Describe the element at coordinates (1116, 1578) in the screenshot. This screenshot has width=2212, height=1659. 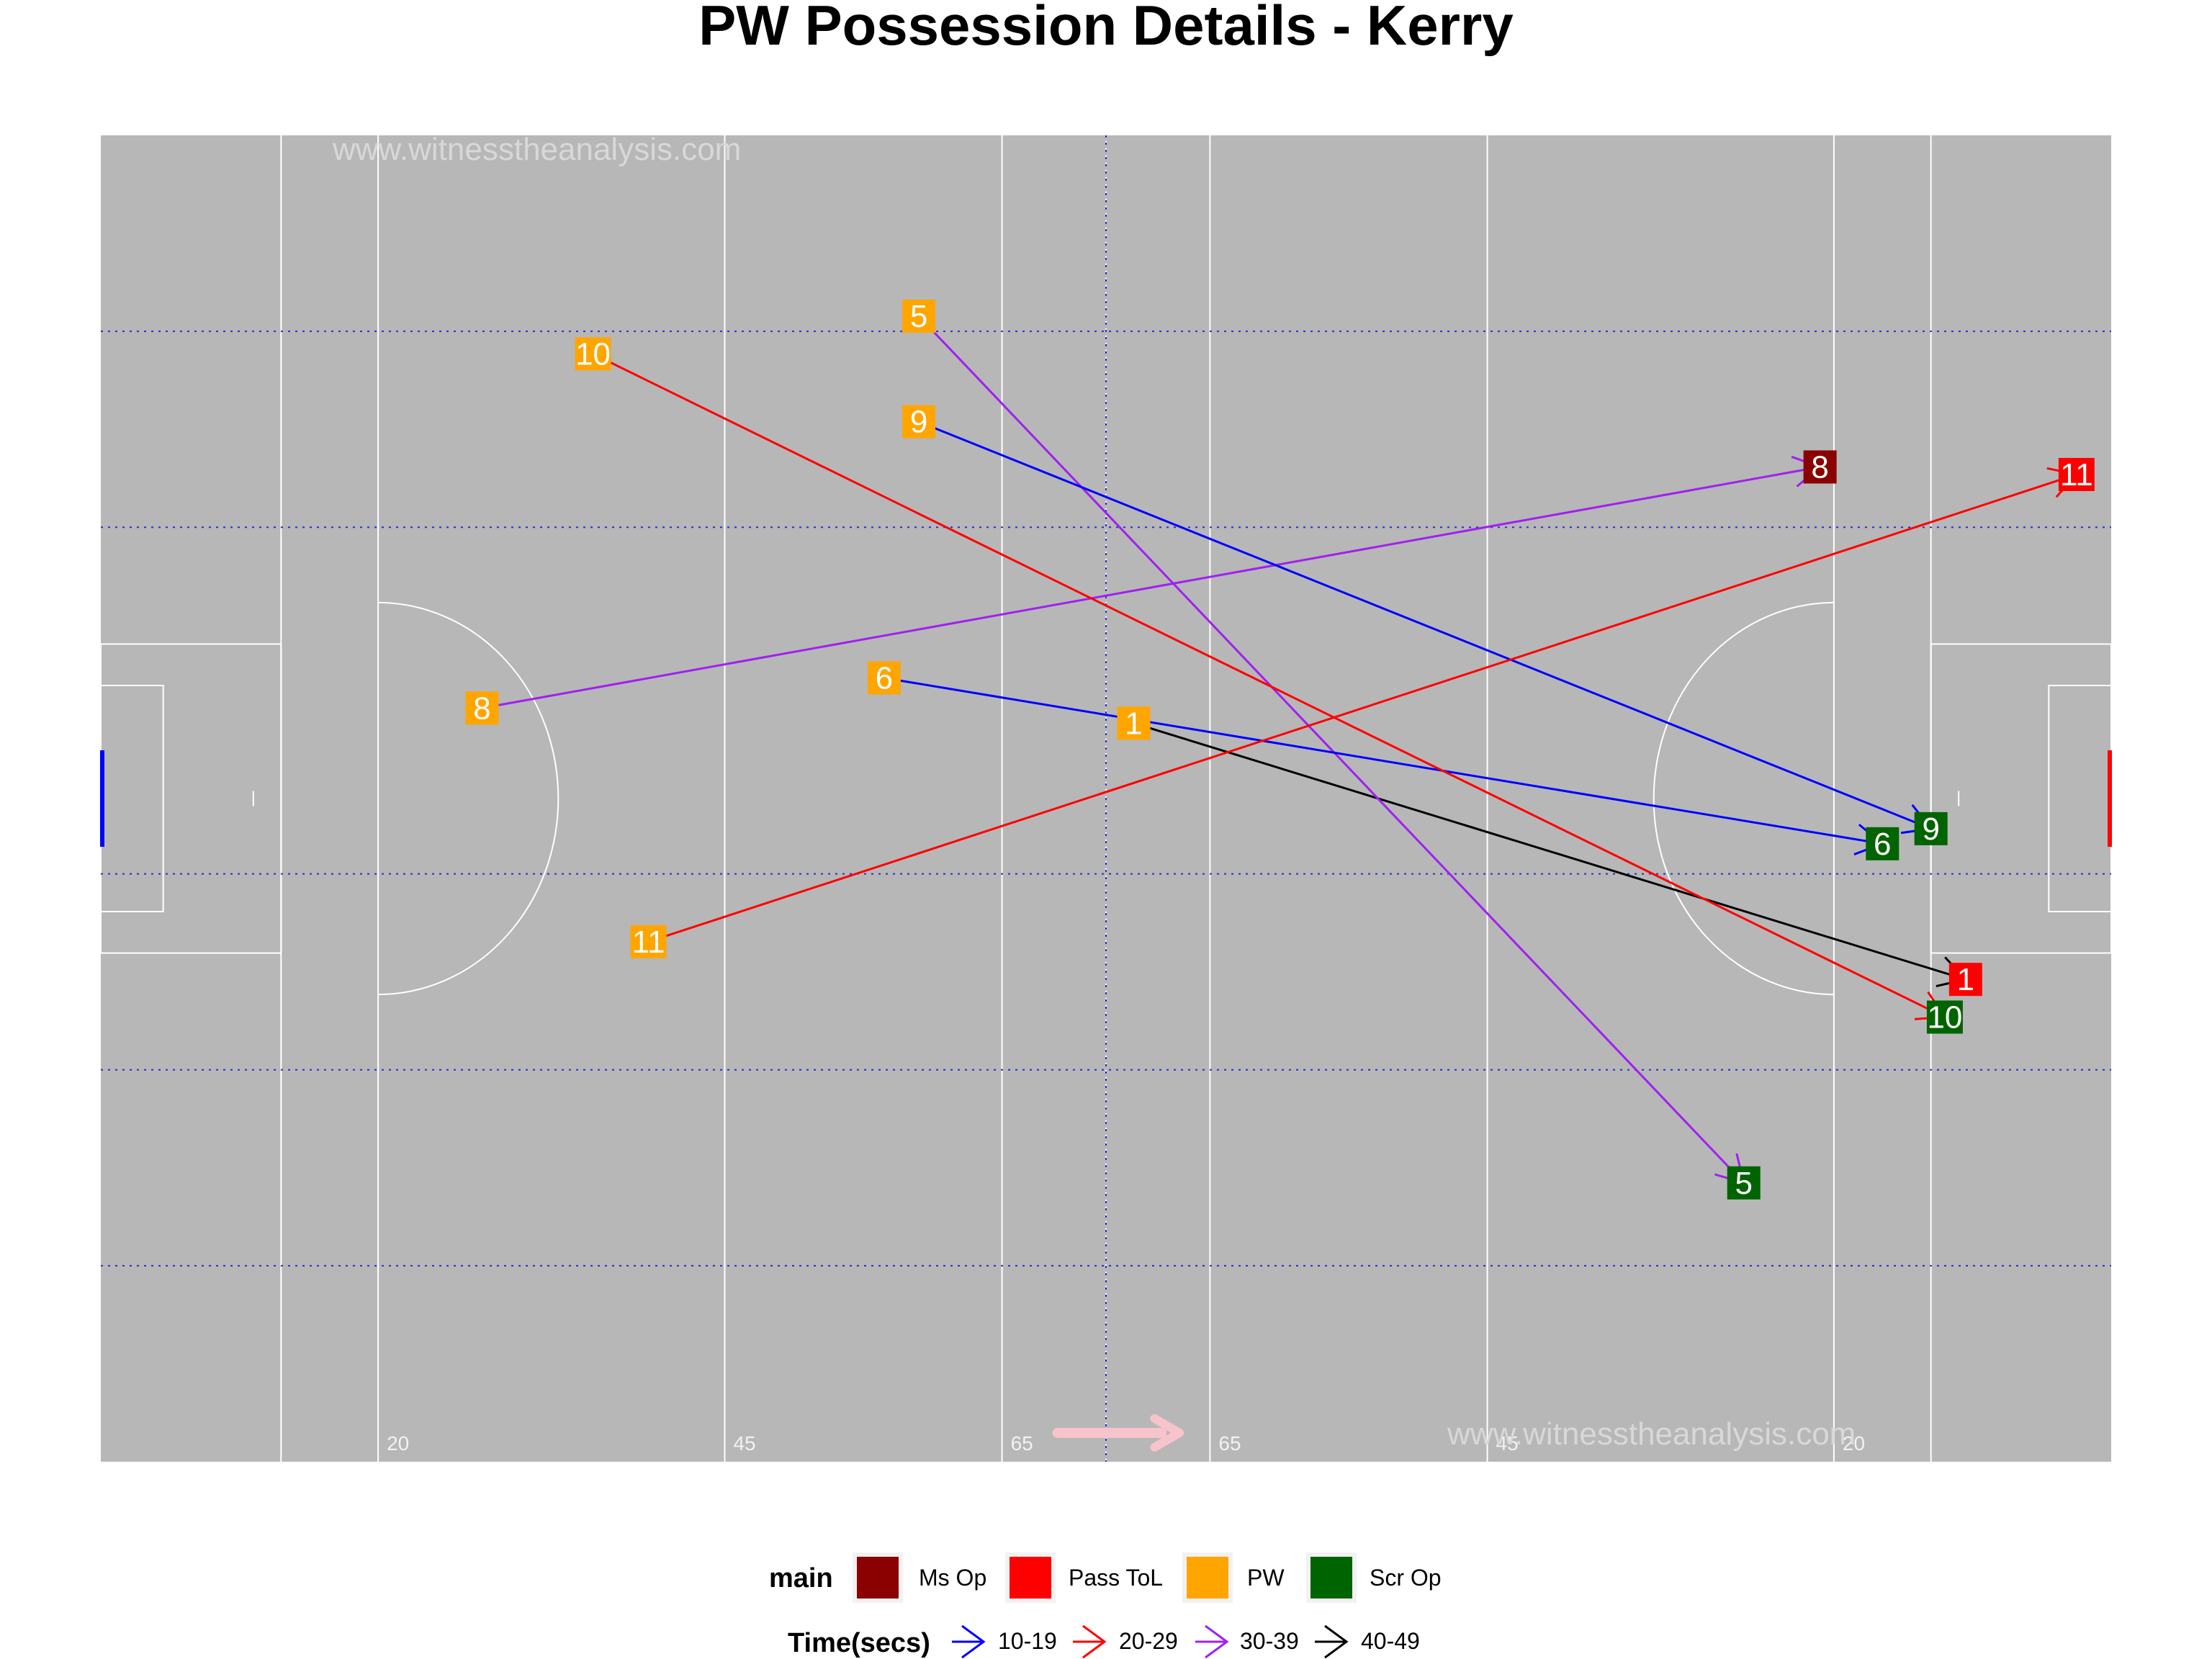
I see `legend-label: Pass ToL` at that location.